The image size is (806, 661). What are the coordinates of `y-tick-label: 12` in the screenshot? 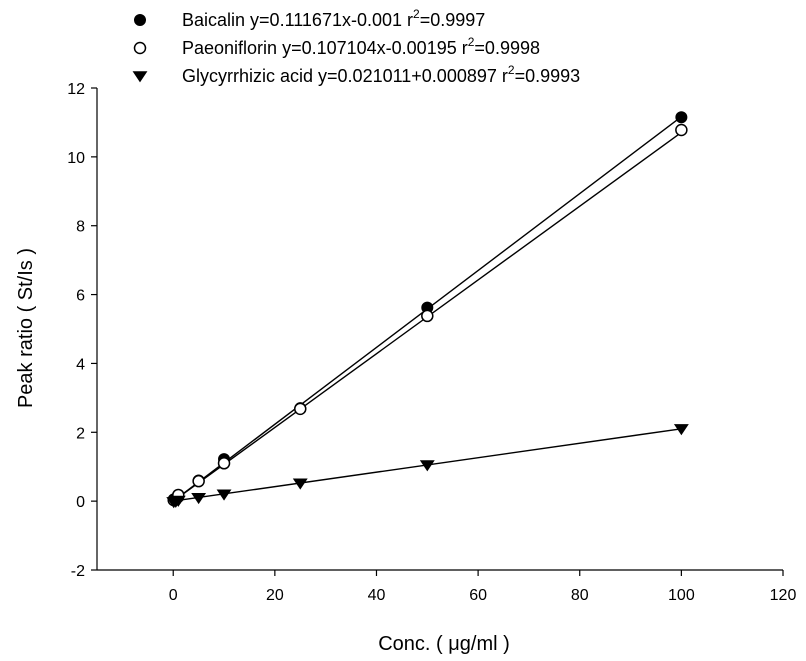 It's located at (76, 89).